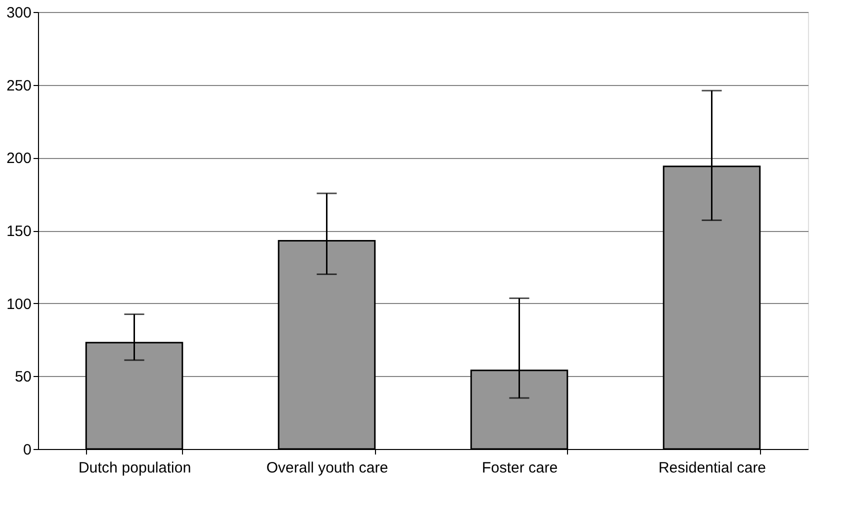 The image size is (860, 509). What do you see at coordinates (712, 468) in the screenshot?
I see `x-tick-label: Residential care` at bounding box center [712, 468].